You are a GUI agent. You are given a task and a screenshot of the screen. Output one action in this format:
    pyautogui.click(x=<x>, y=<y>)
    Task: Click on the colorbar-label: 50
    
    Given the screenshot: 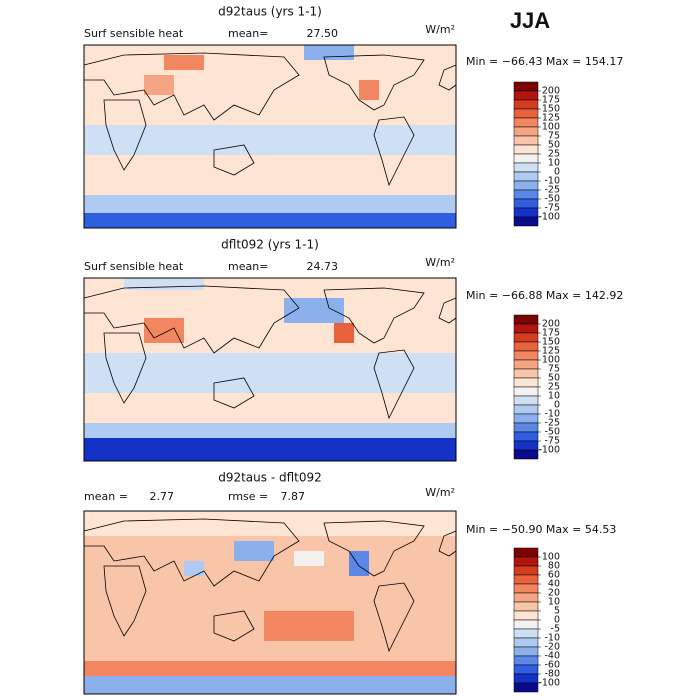 What is the action you would take?
    pyautogui.click(x=554, y=145)
    